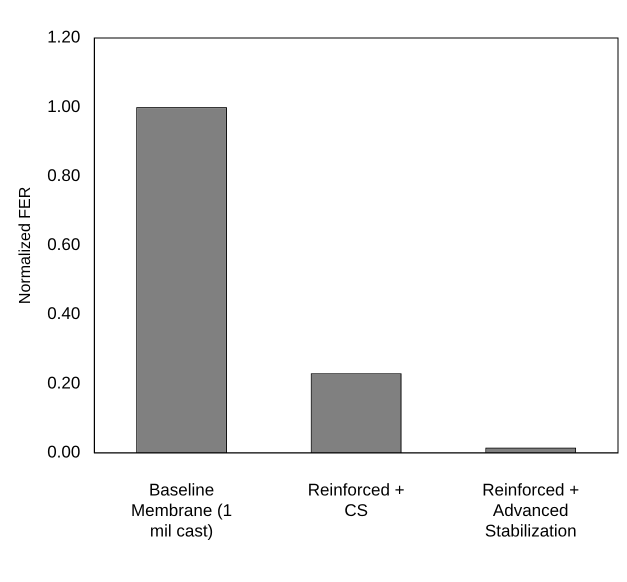 Image resolution: width=627 pixels, height=582 pixels. What do you see at coordinates (25, 245) in the screenshot?
I see `y-axis-title: Normalized FER` at bounding box center [25, 245].